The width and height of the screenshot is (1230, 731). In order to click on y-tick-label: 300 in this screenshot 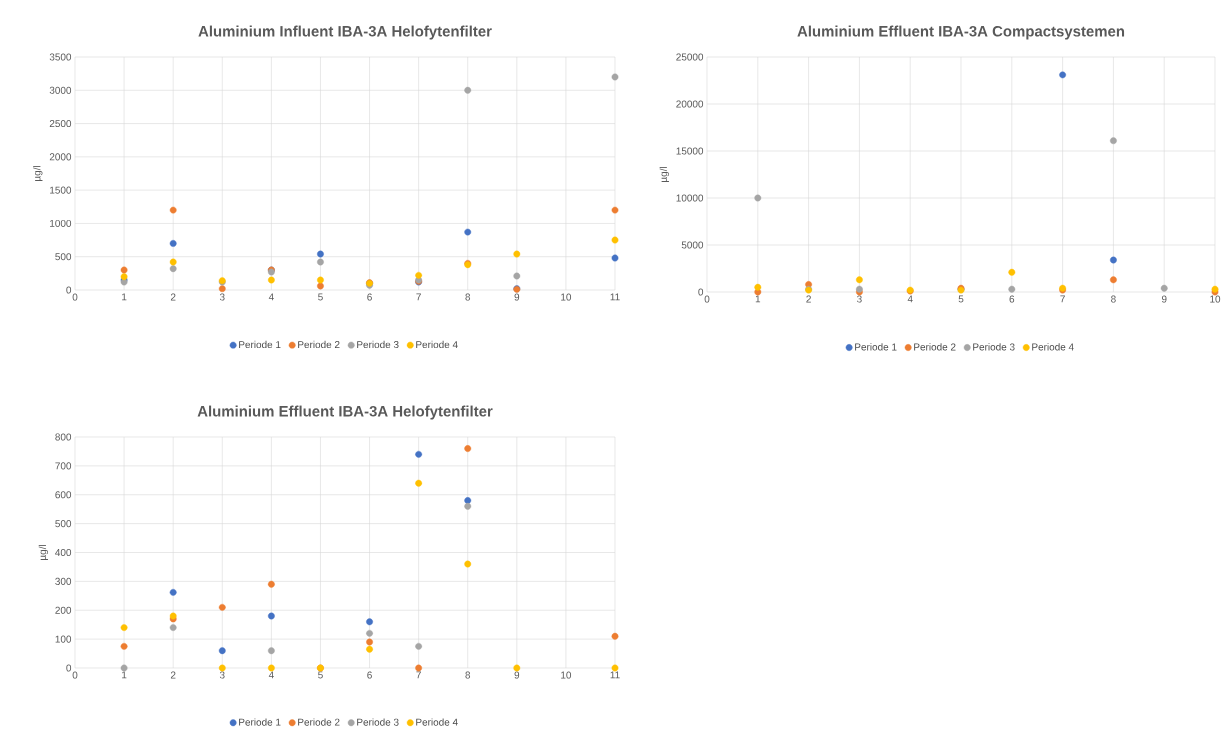, I will do `click(63, 581)`.